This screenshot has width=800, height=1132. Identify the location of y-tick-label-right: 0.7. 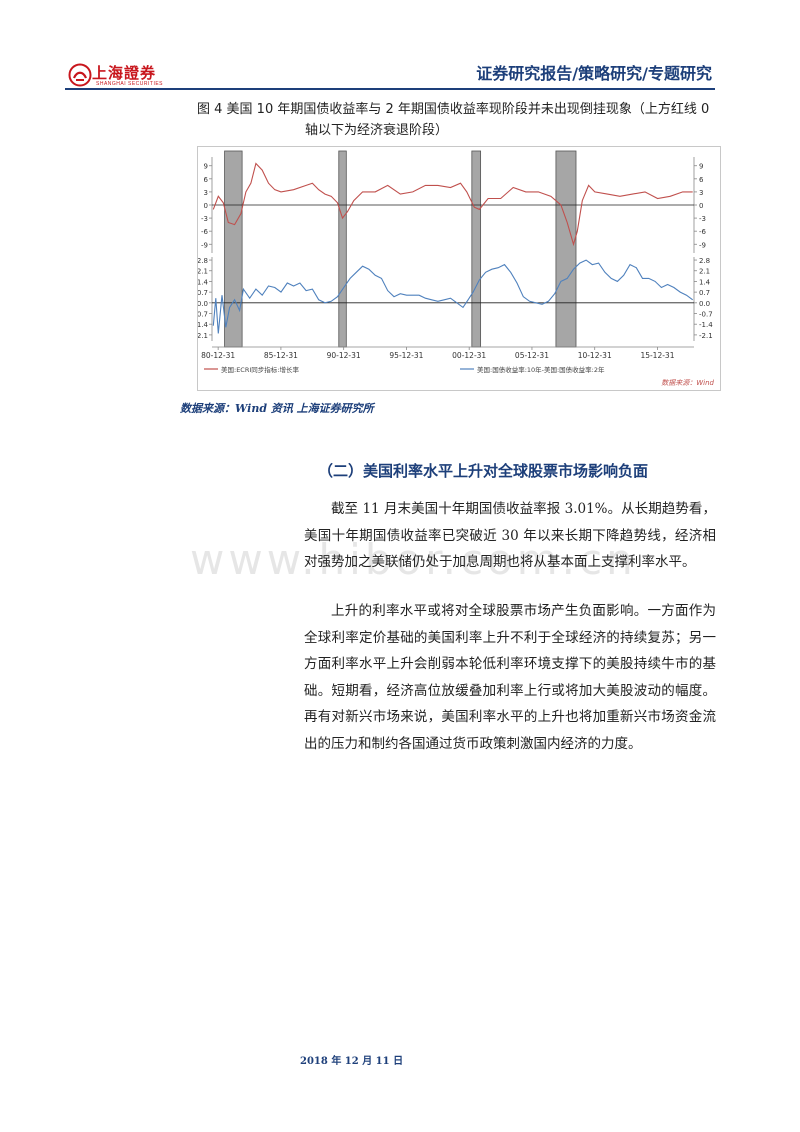
(704, 293).